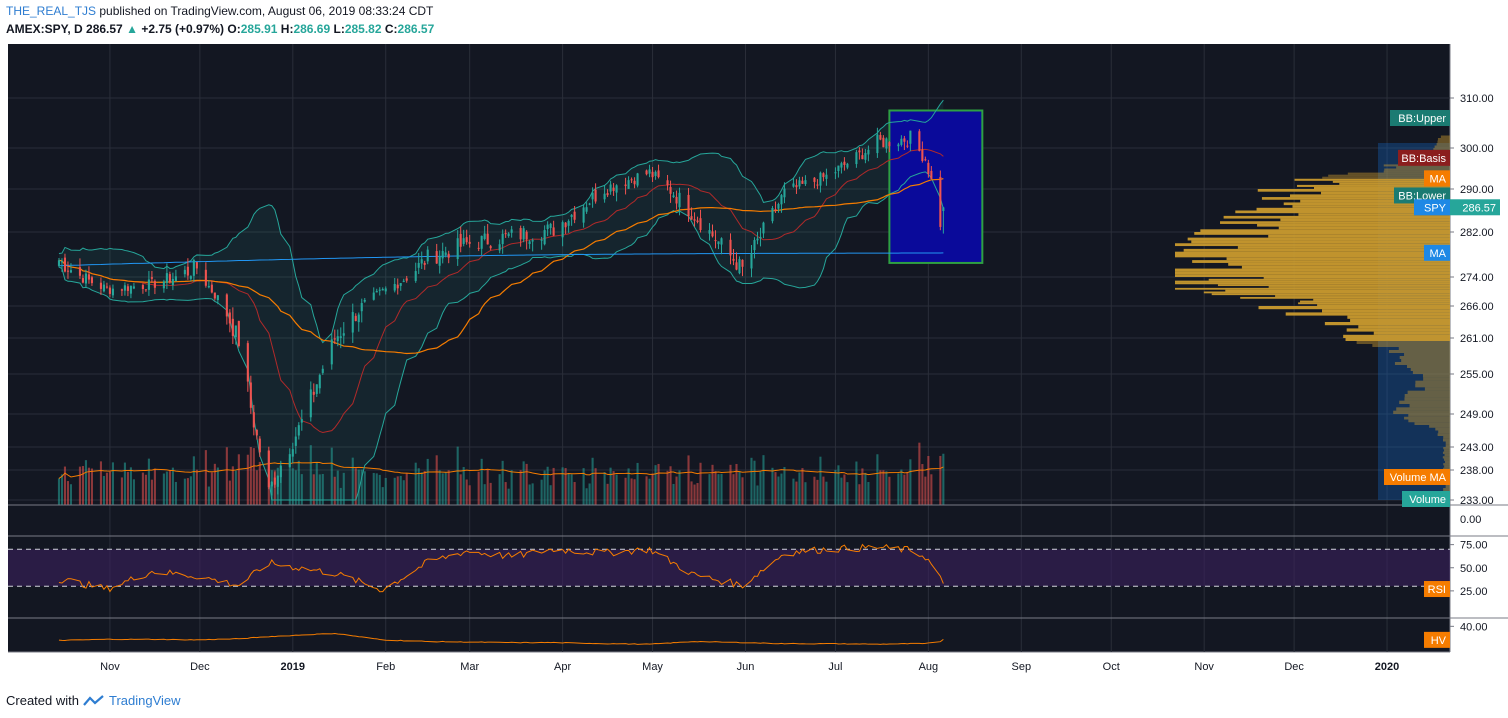 The image size is (1508, 718). What do you see at coordinates (1111, 667) in the screenshot?
I see `x-tick-label: Oct` at bounding box center [1111, 667].